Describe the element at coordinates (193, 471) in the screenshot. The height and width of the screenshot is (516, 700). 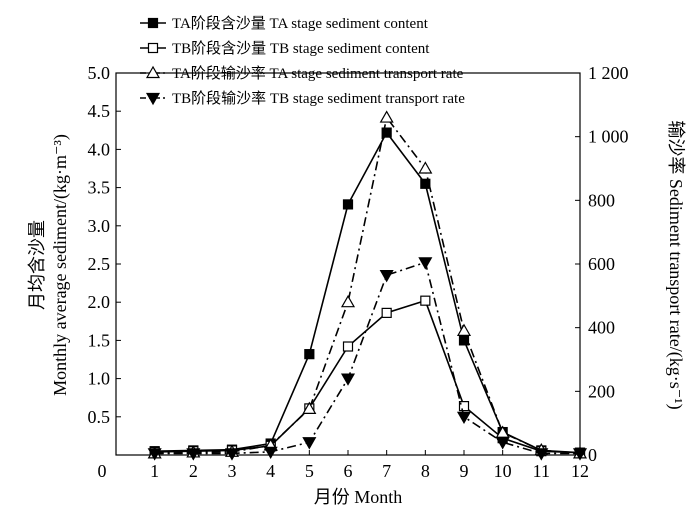
I see `x-tick-label: 2` at that location.